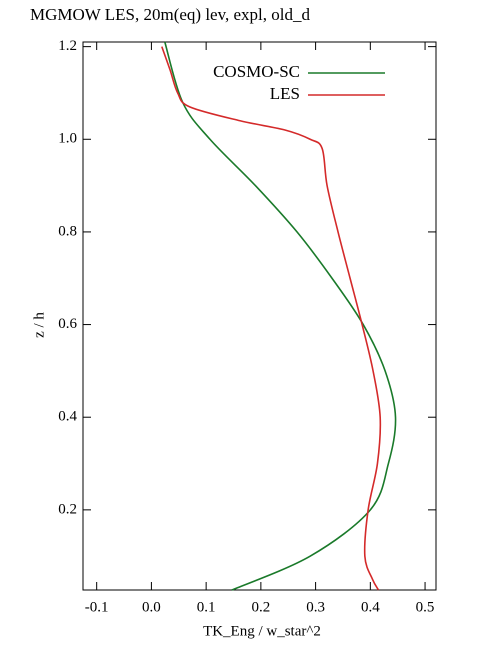  What do you see at coordinates (151, 607) in the screenshot?
I see `x-tick-label: 0.0` at bounding box center [151, 607].